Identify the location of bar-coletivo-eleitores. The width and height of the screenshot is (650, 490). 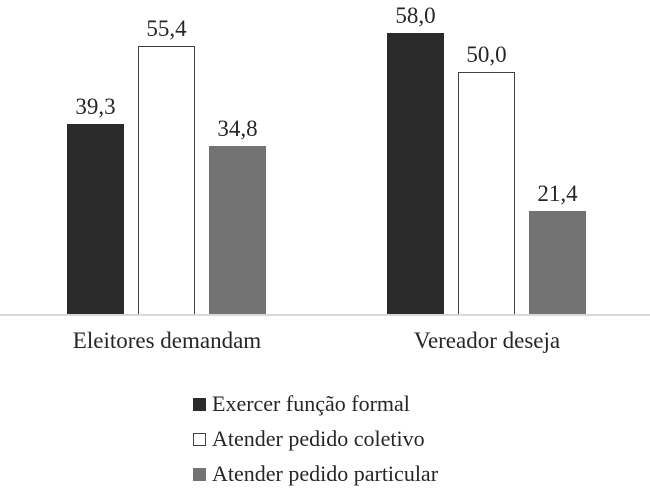
(166, 180).